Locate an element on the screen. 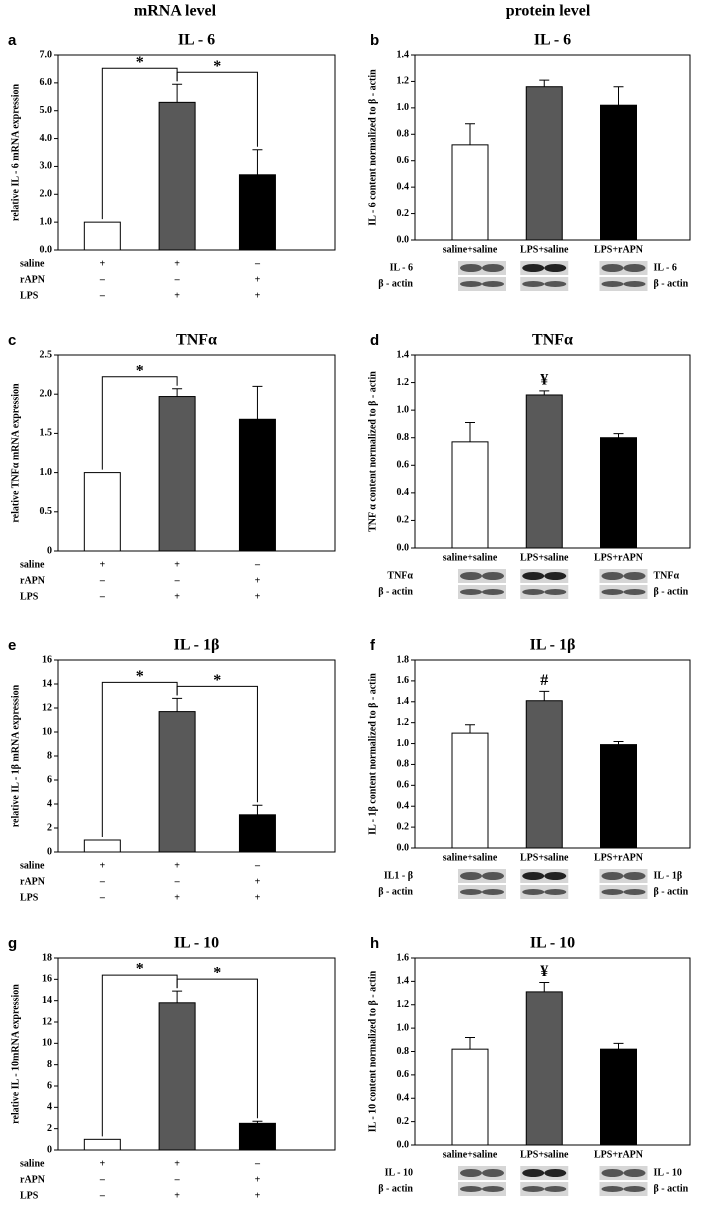  y-tick-label: 6 is located at coordinates (49, 1085).